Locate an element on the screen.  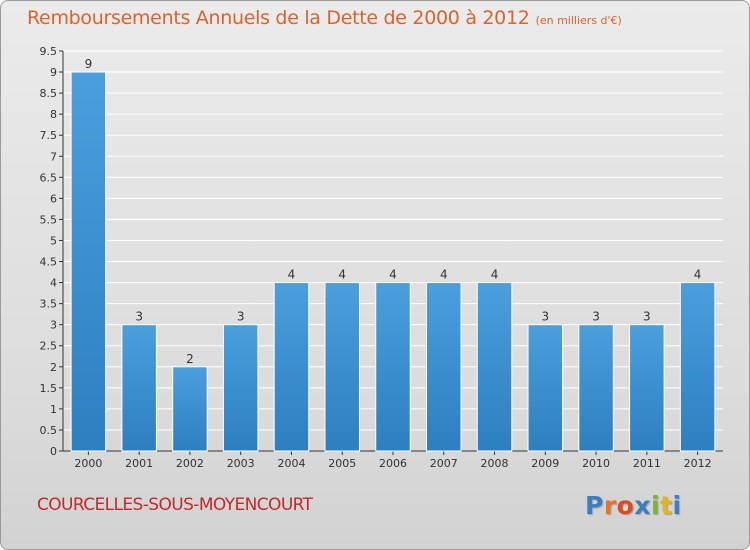
data-label-2005: 4 is located at coordinates (342, 275).